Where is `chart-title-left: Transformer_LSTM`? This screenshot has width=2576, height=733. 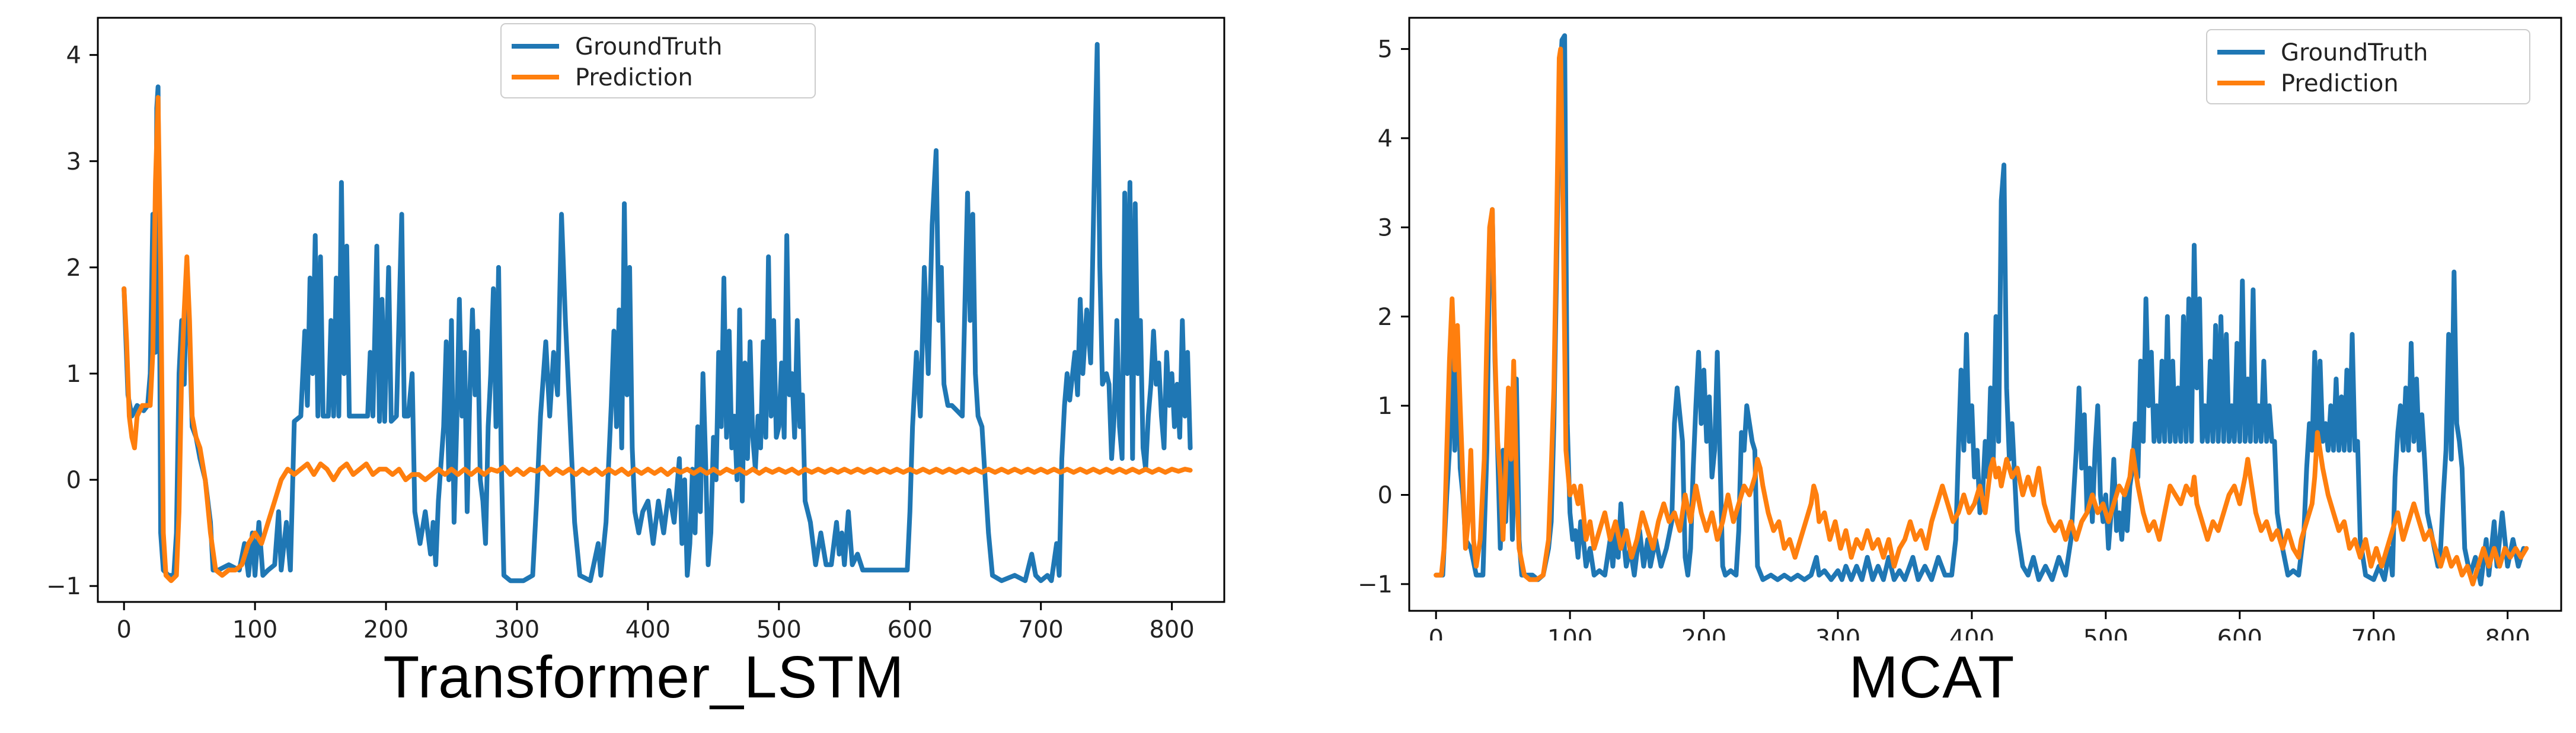 chart-title-left: Transformer_LSTM is located at coordinates (644, 677).